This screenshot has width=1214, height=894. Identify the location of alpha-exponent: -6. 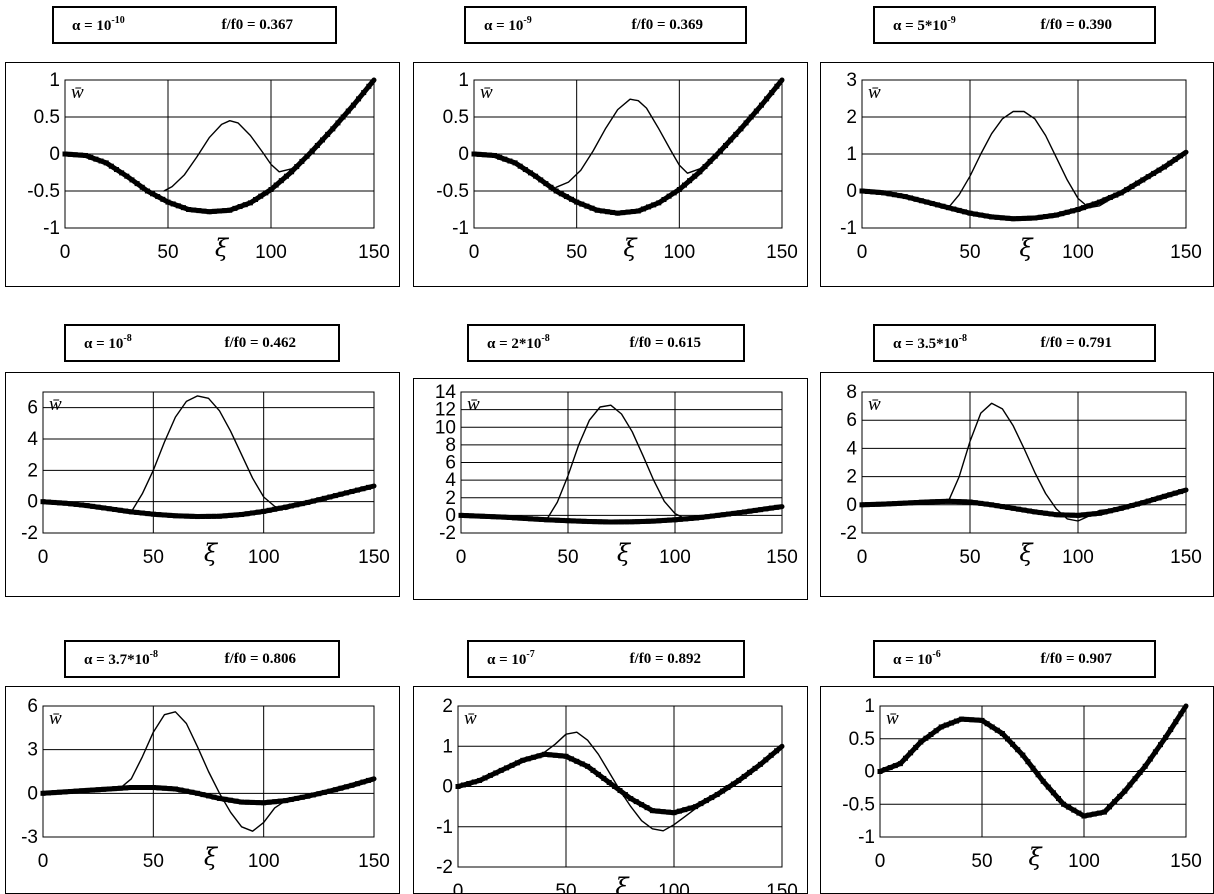
(936, 654).